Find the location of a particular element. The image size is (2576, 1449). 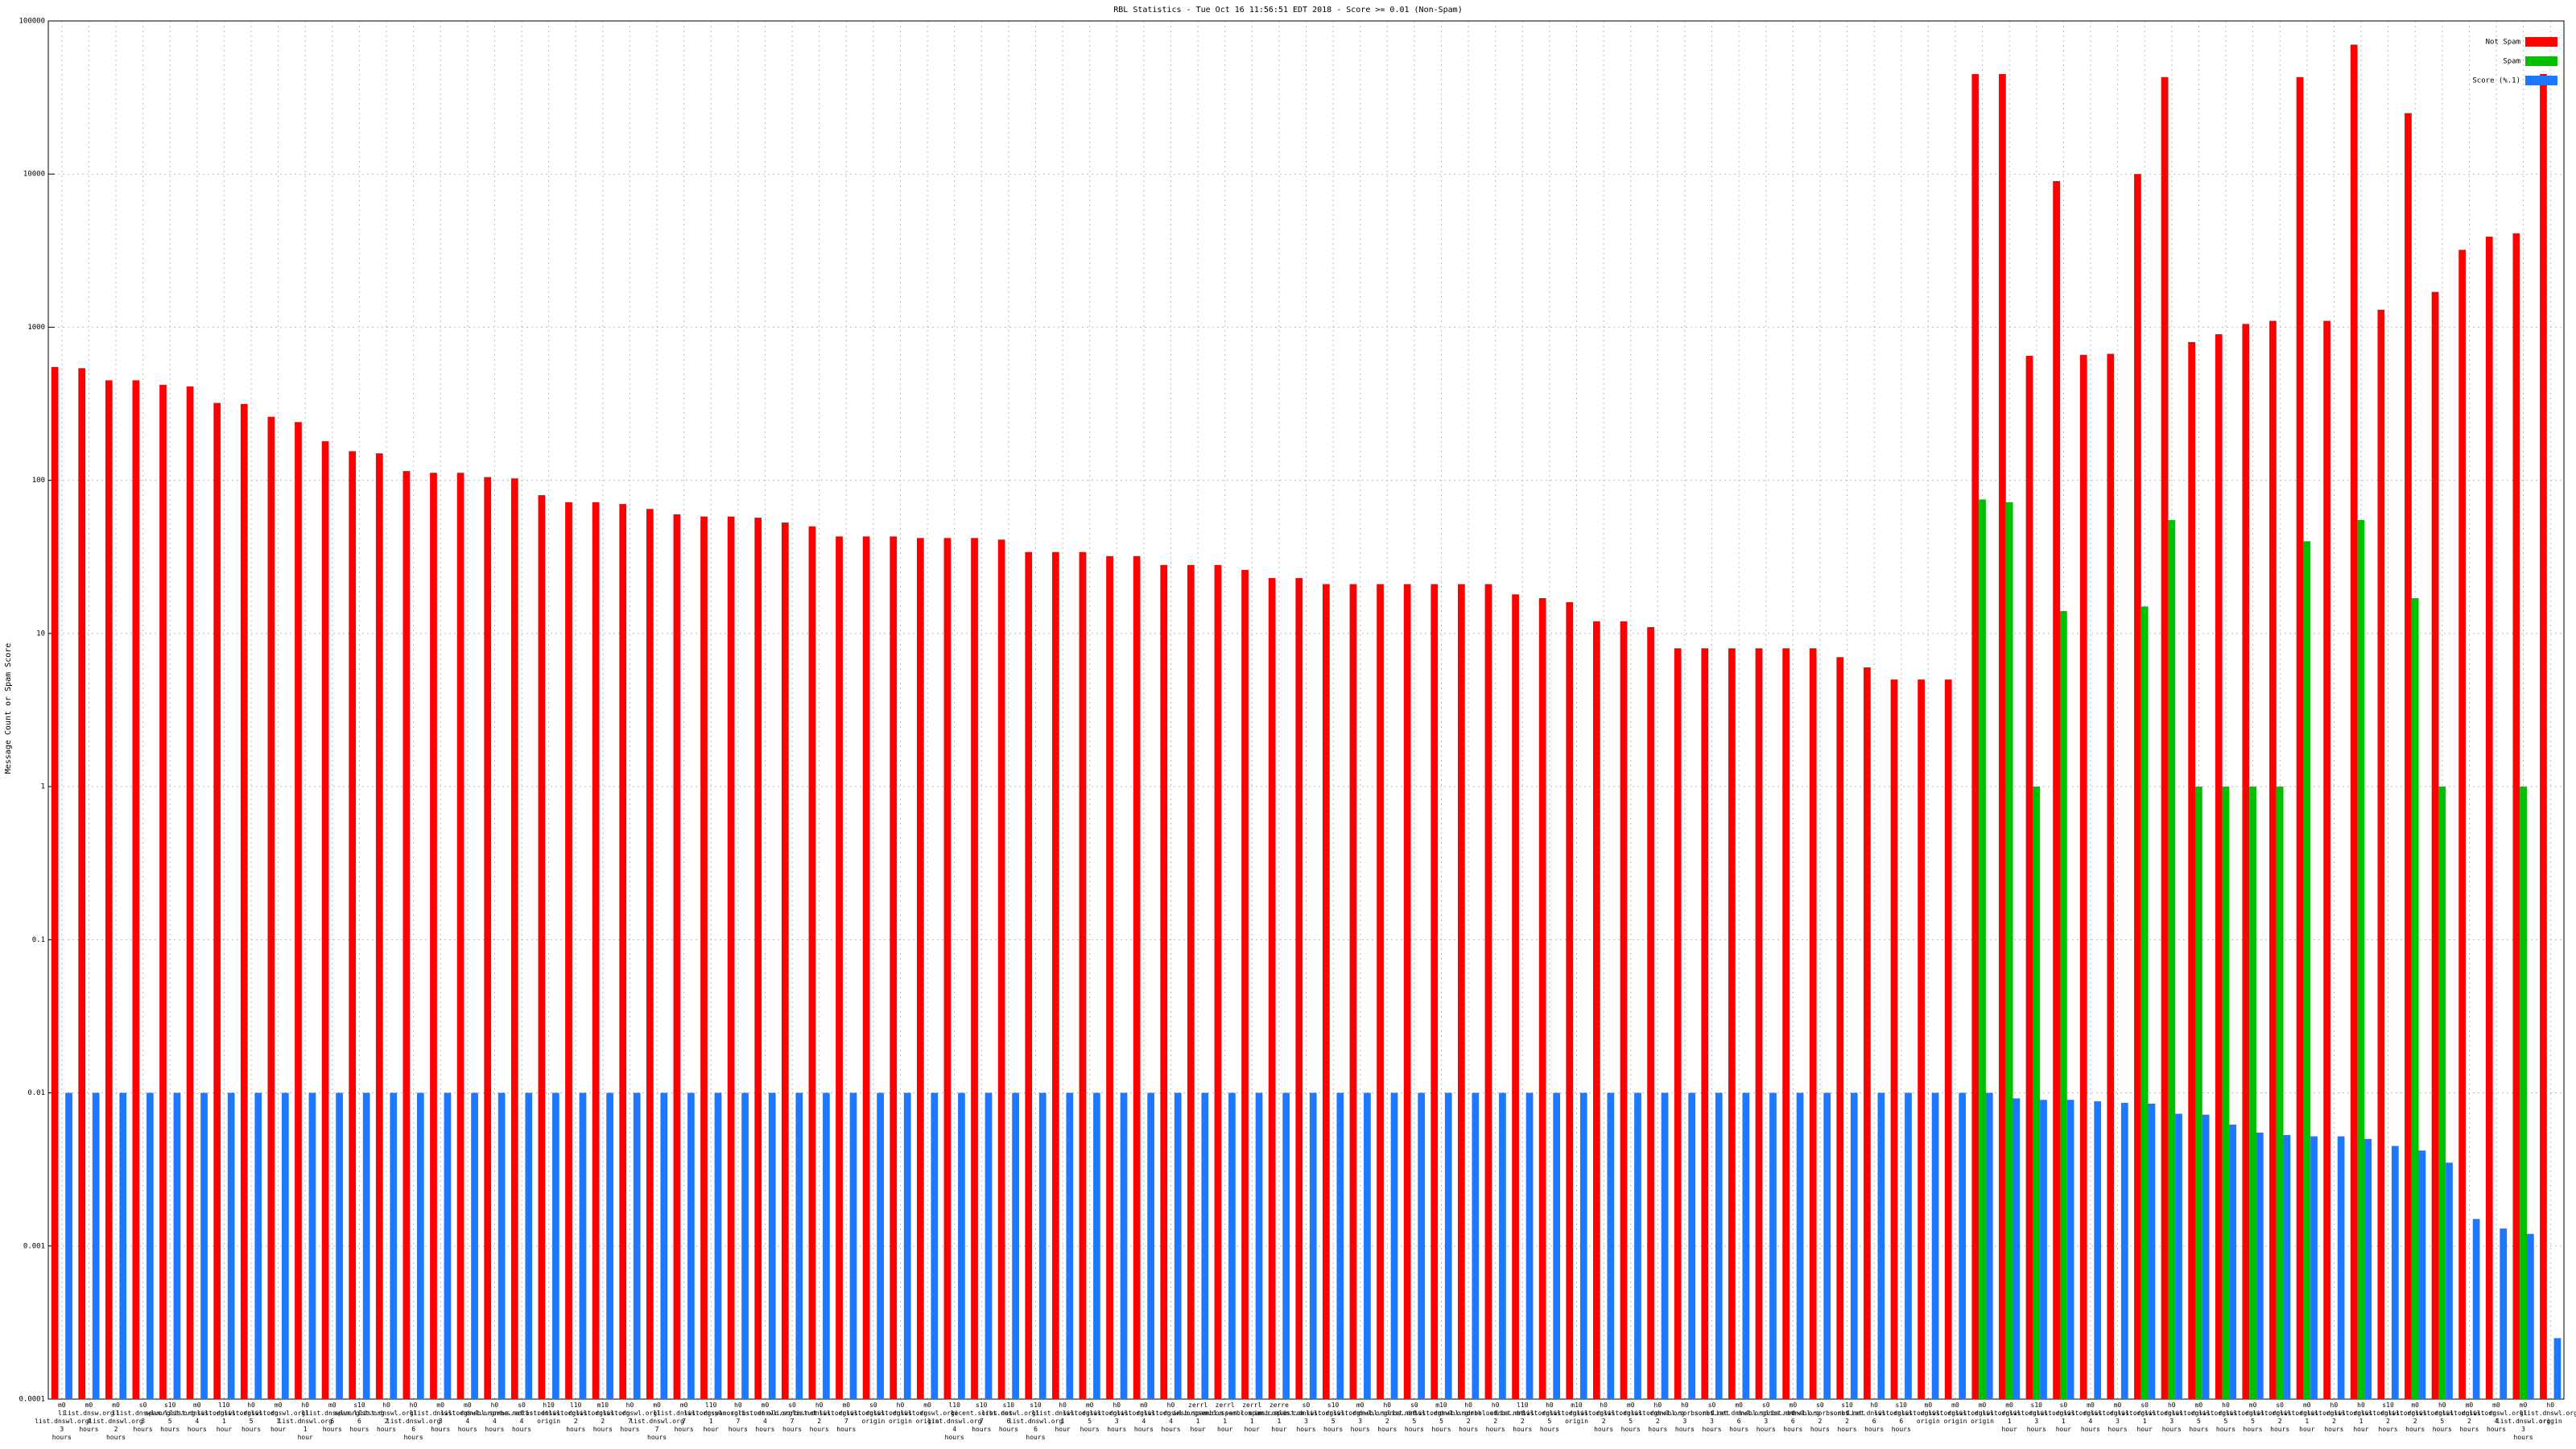

x-tick-label: h0 list.dnswl.org 2 hours is located at coordinates (2334, 1417).